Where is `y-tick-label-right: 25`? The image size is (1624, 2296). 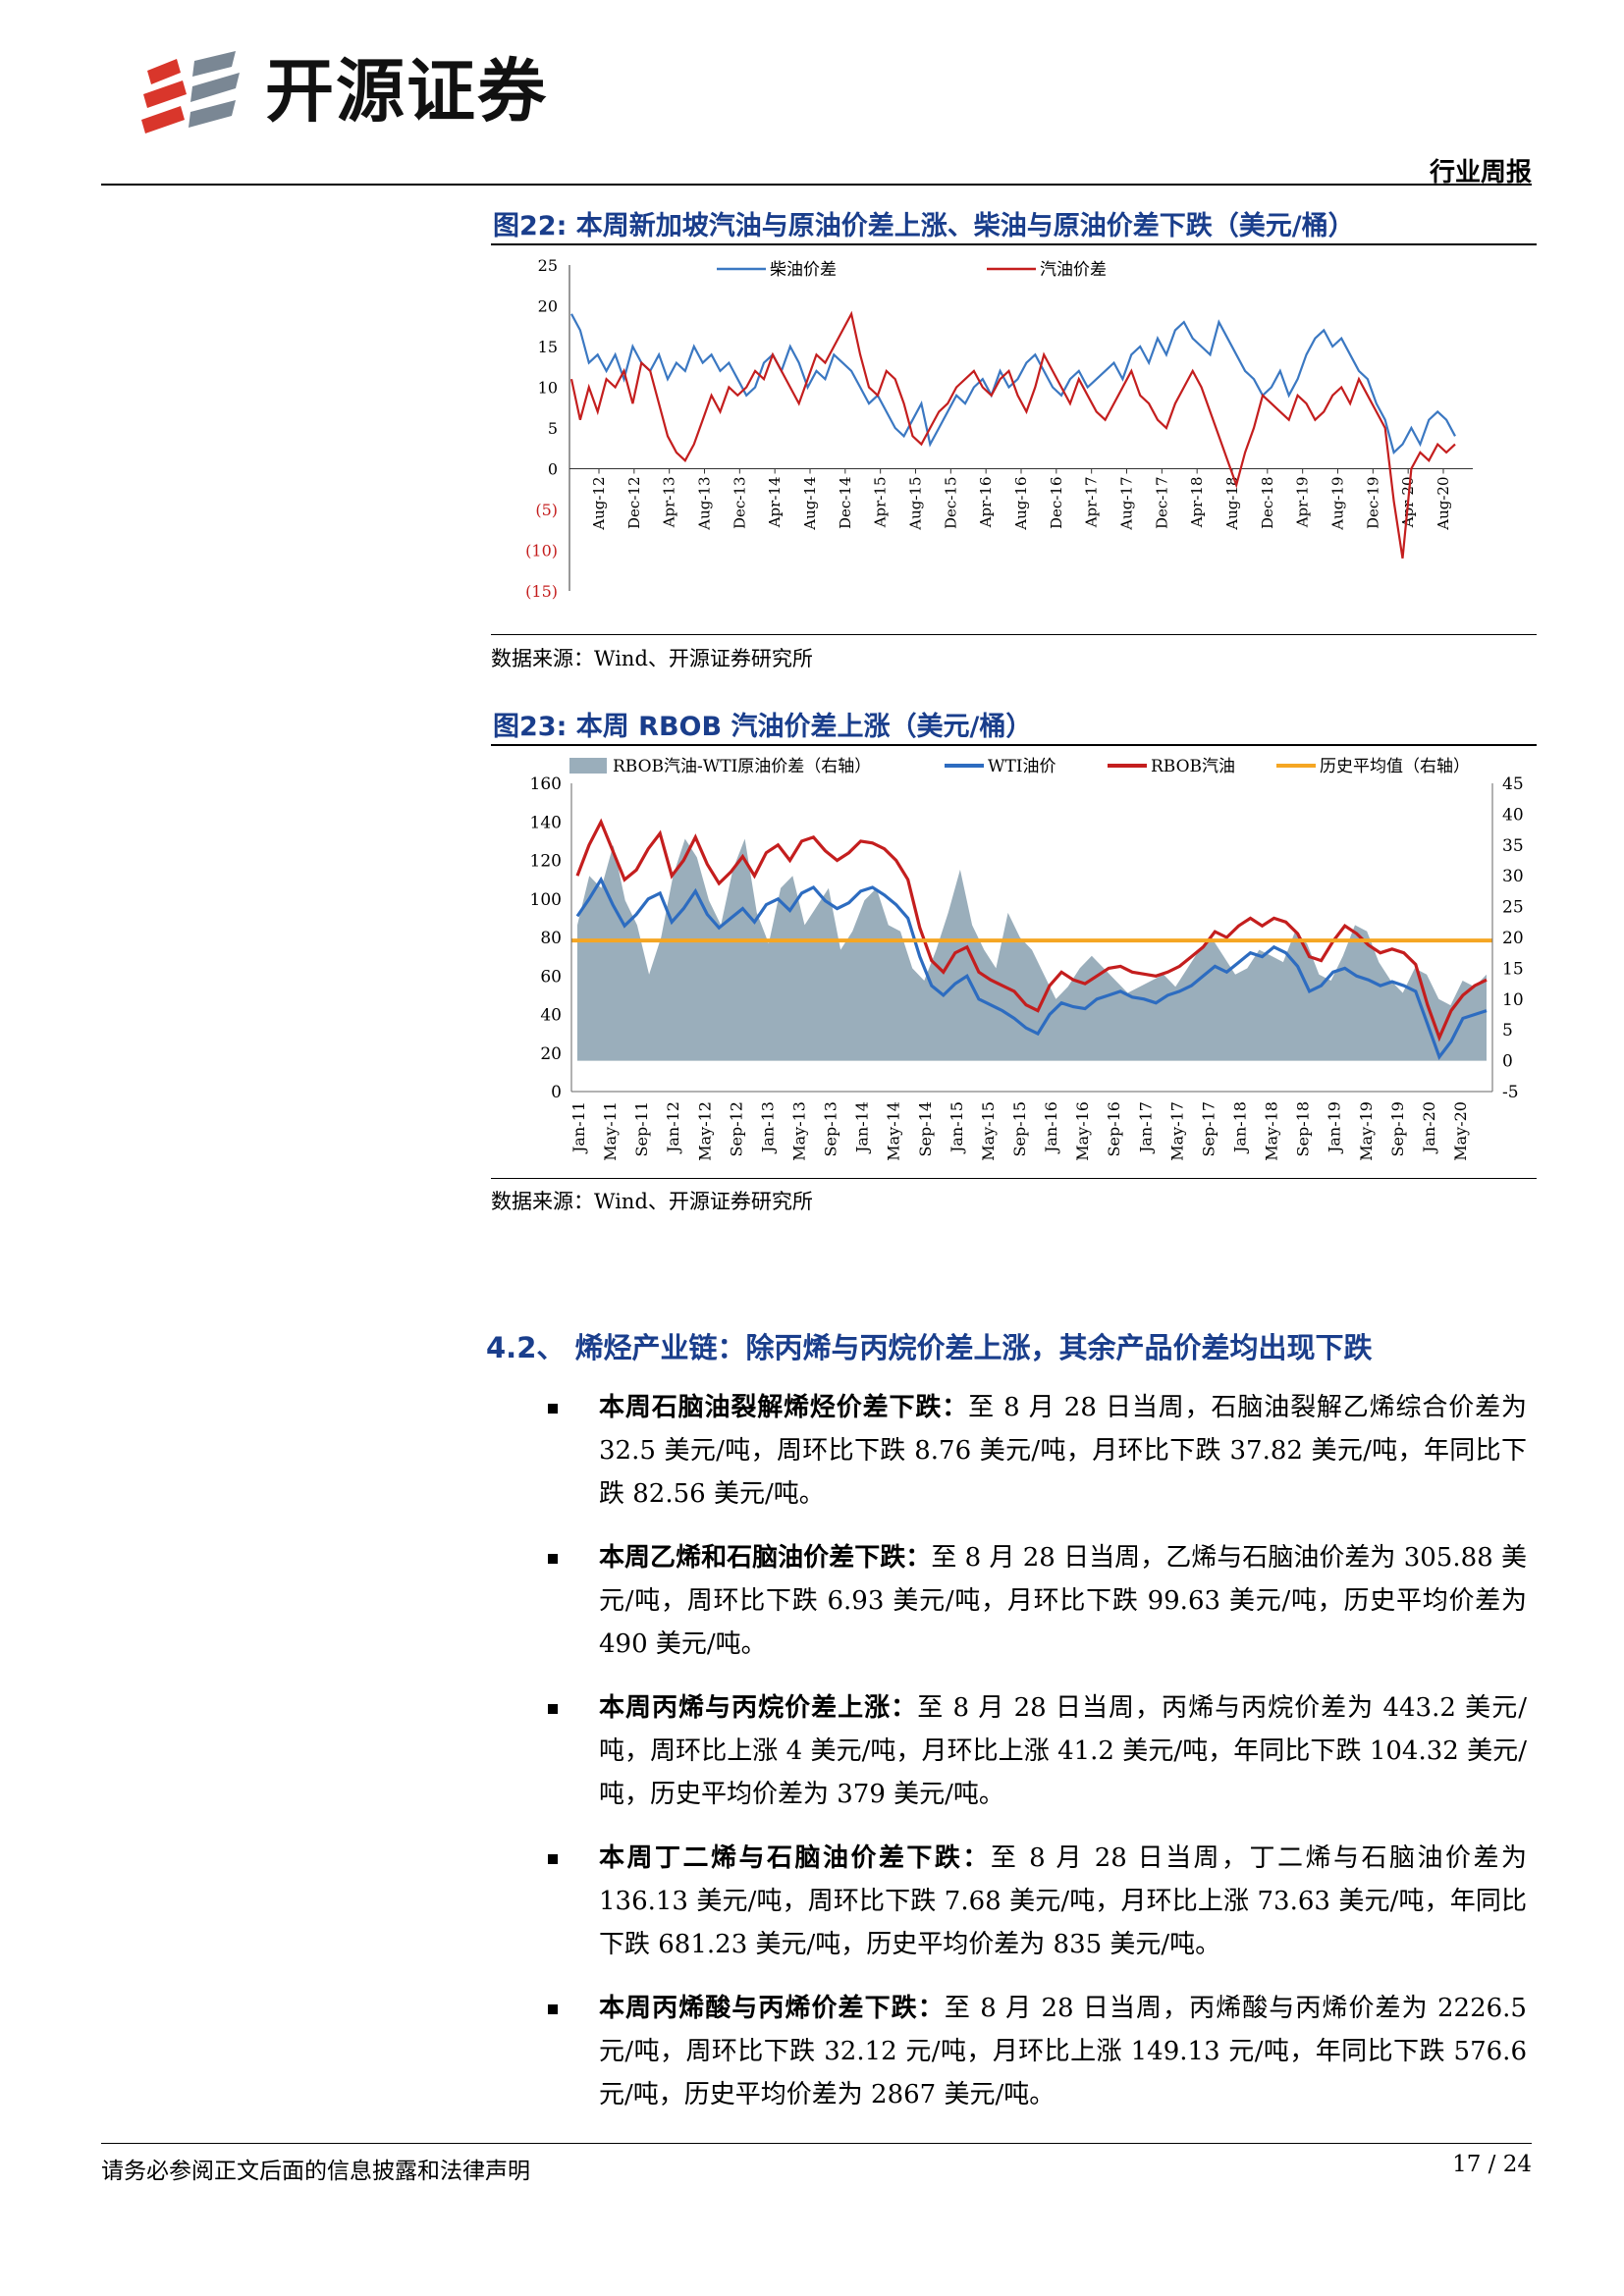 y-tick-label-right: 25 is located at coordinates (1513, 908).